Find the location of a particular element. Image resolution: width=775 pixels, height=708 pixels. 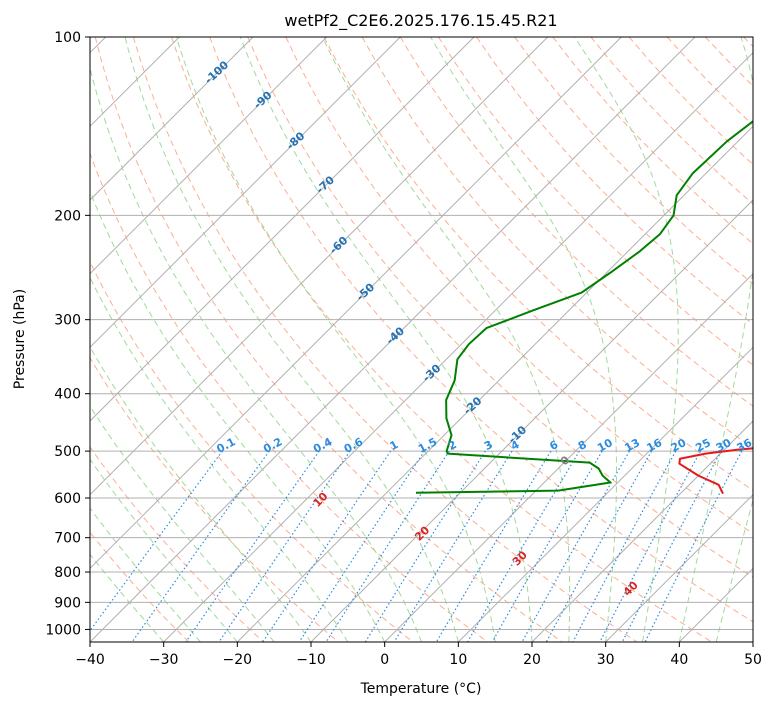

y-tick-label: 500 is located at coordinates (67, 452).